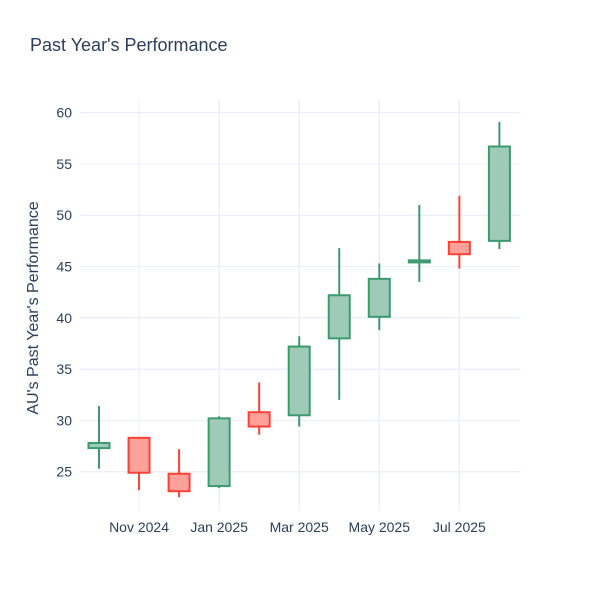  Describe the element at coordinates (419, 243) in the screenshot. I see `candle-jun-2025` at that location.